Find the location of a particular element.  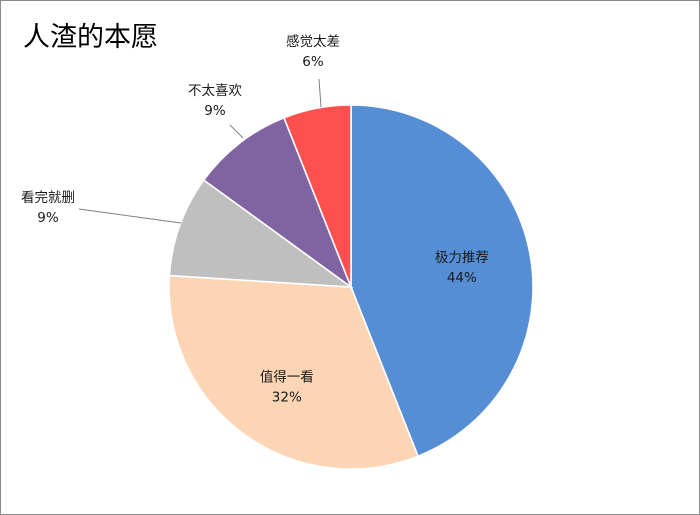

slice-percent-2: 32% is located at coordinates (287, 397).